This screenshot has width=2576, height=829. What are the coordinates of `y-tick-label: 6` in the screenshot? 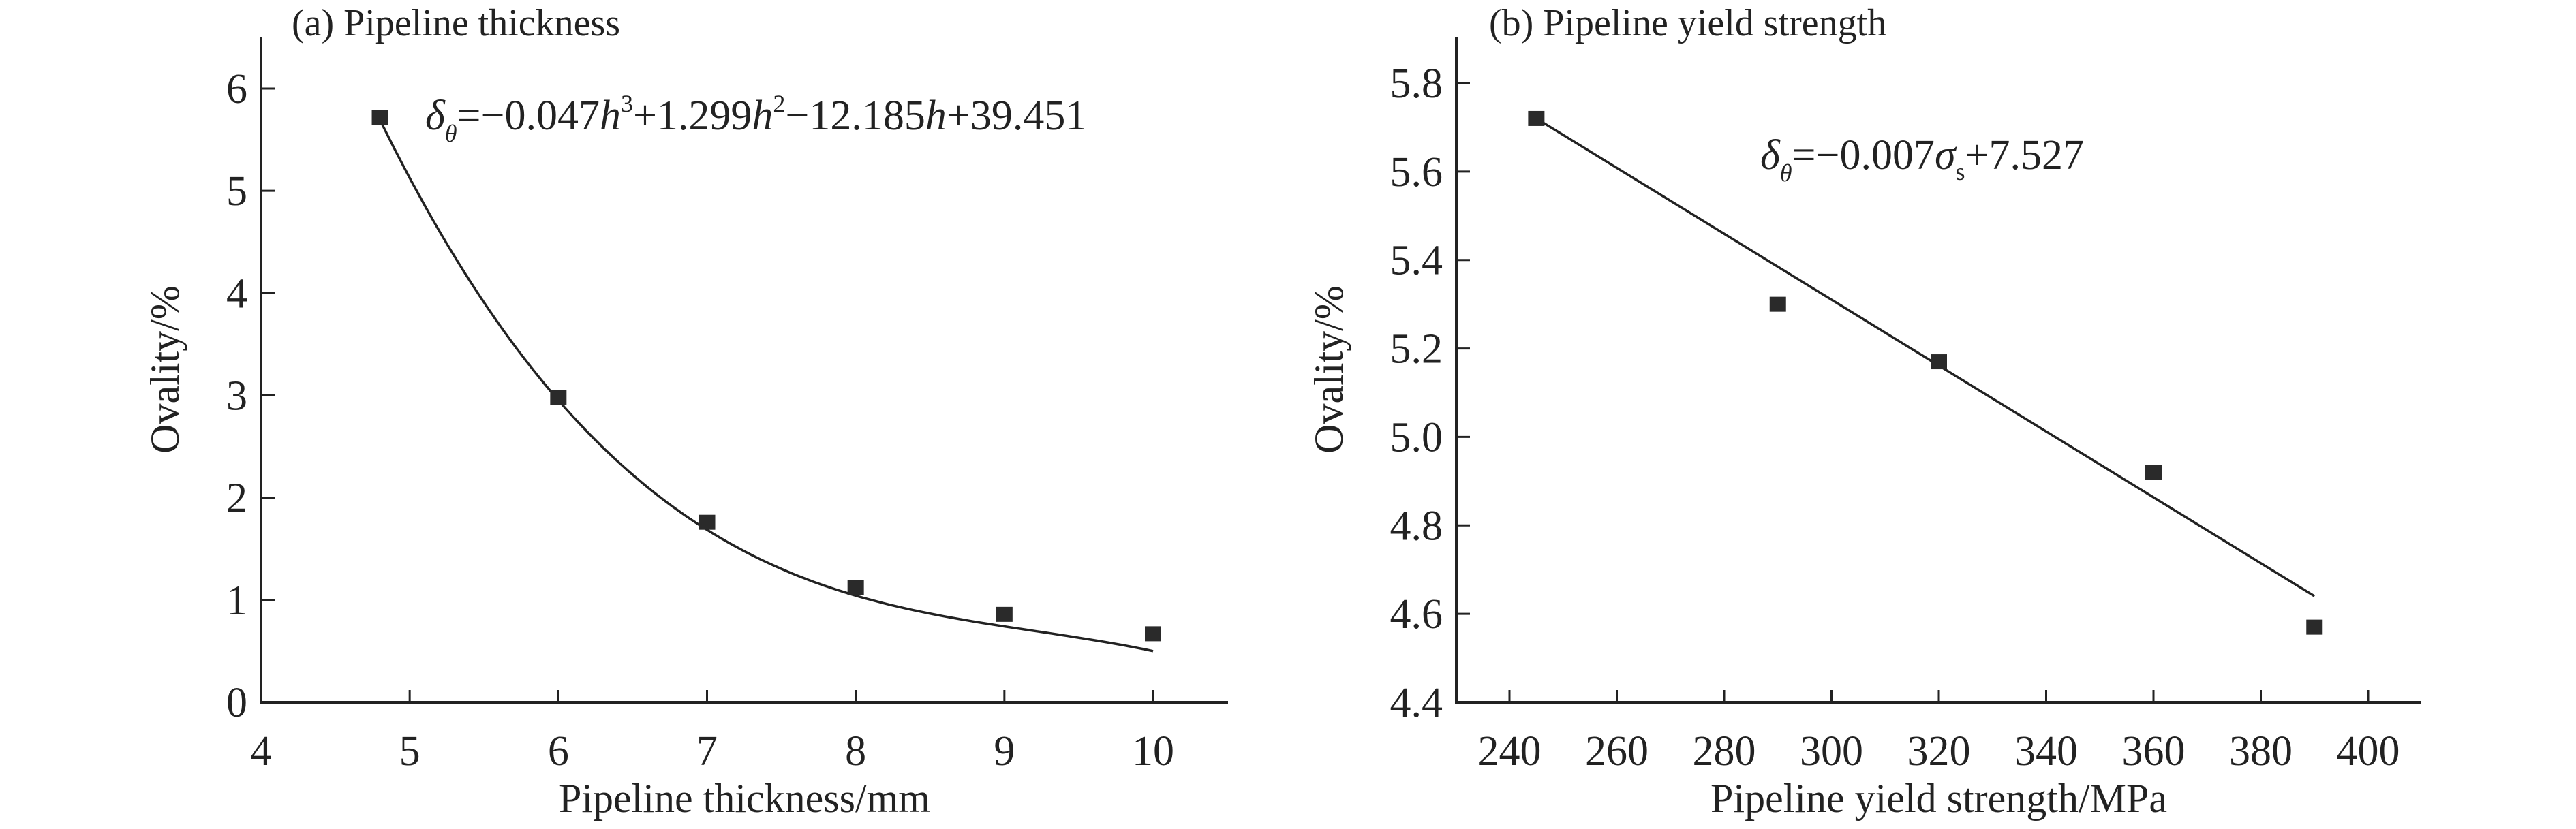 It's located at (236, 89).